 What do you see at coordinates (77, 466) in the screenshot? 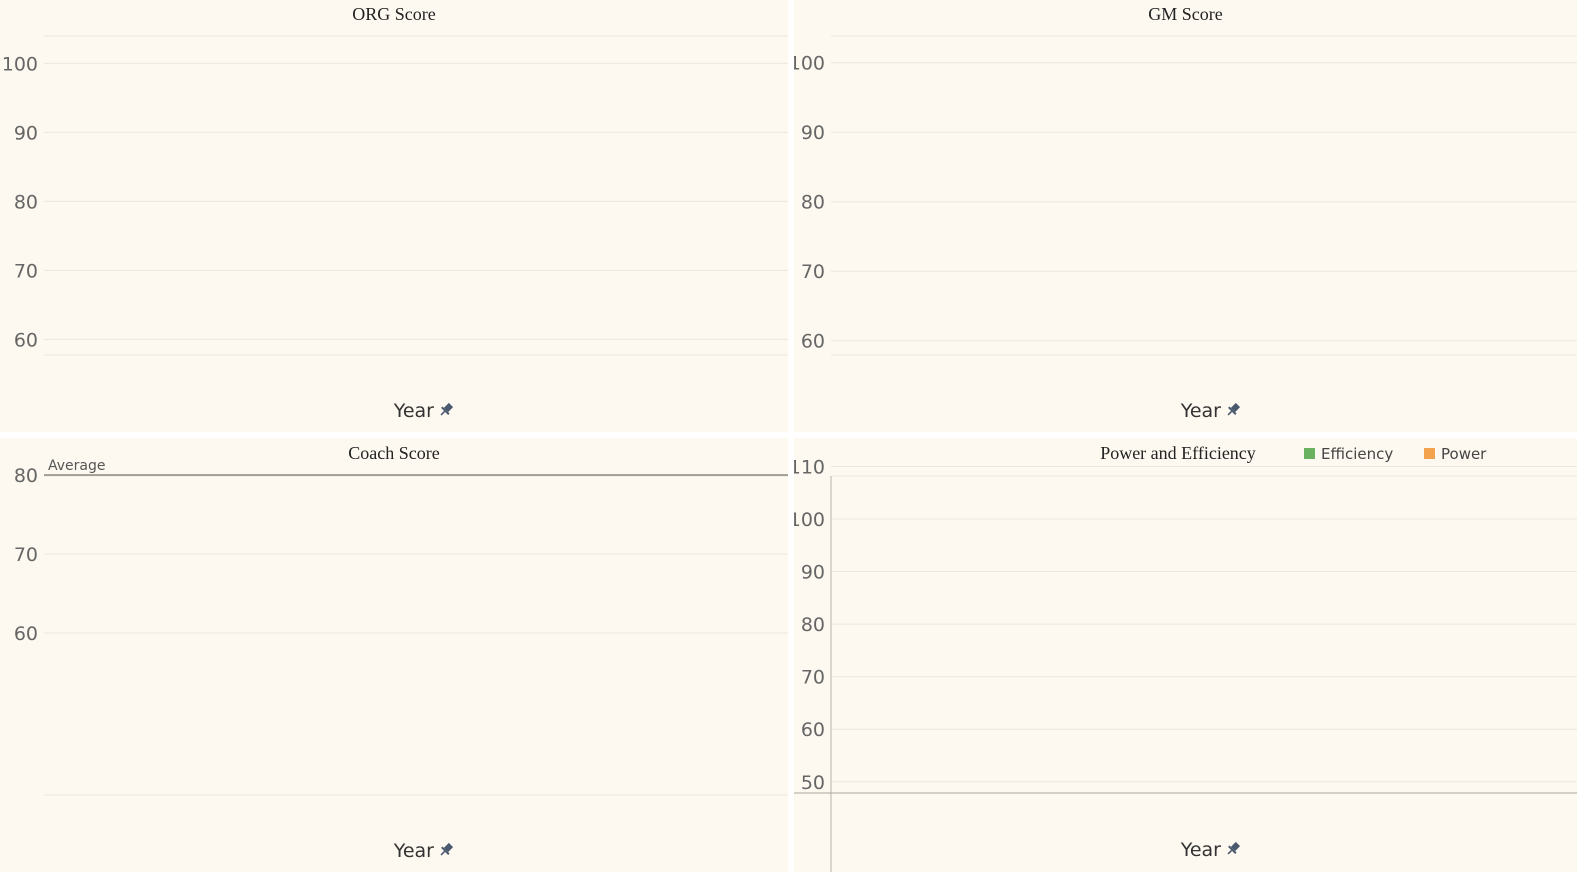
I see `reference-line-label: Average` at bounding box center [77, 466].